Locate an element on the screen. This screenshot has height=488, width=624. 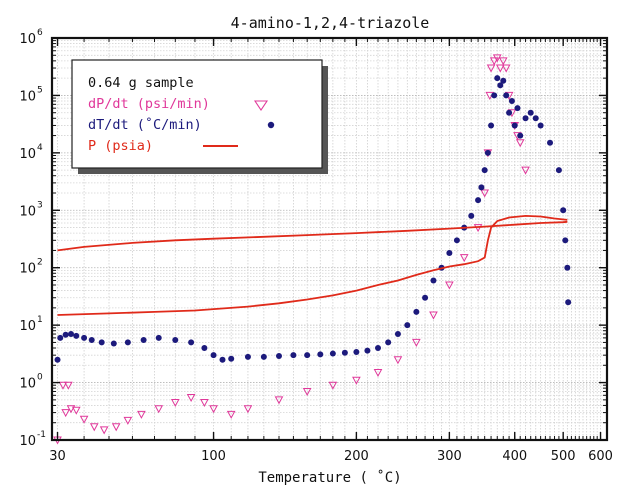
x-tick-label: 300 is located at coordinates (449, 456).